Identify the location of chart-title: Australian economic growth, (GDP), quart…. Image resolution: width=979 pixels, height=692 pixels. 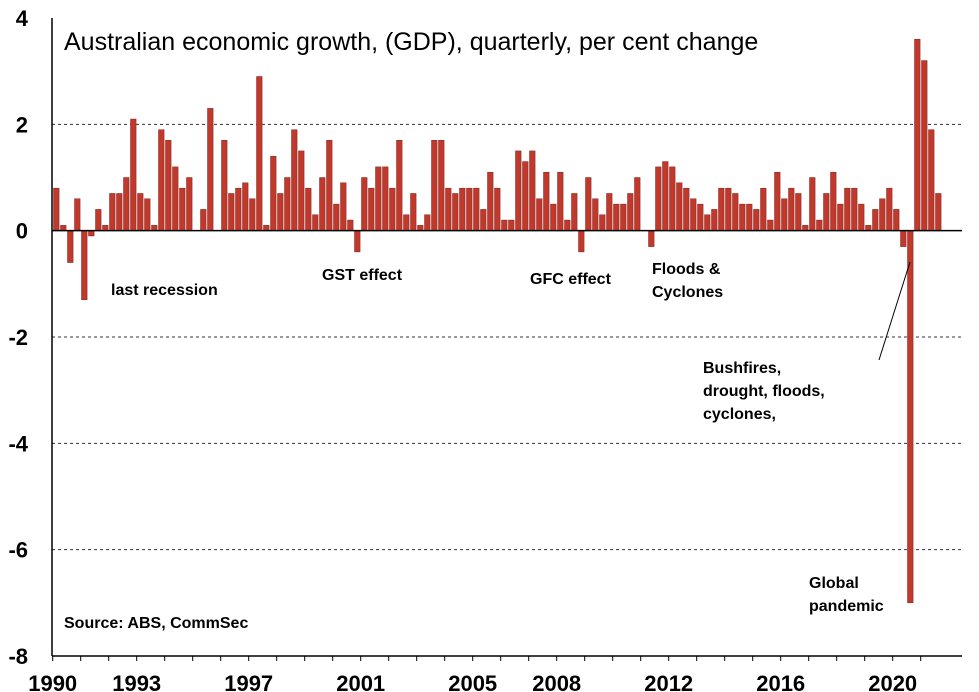
(411, 42).